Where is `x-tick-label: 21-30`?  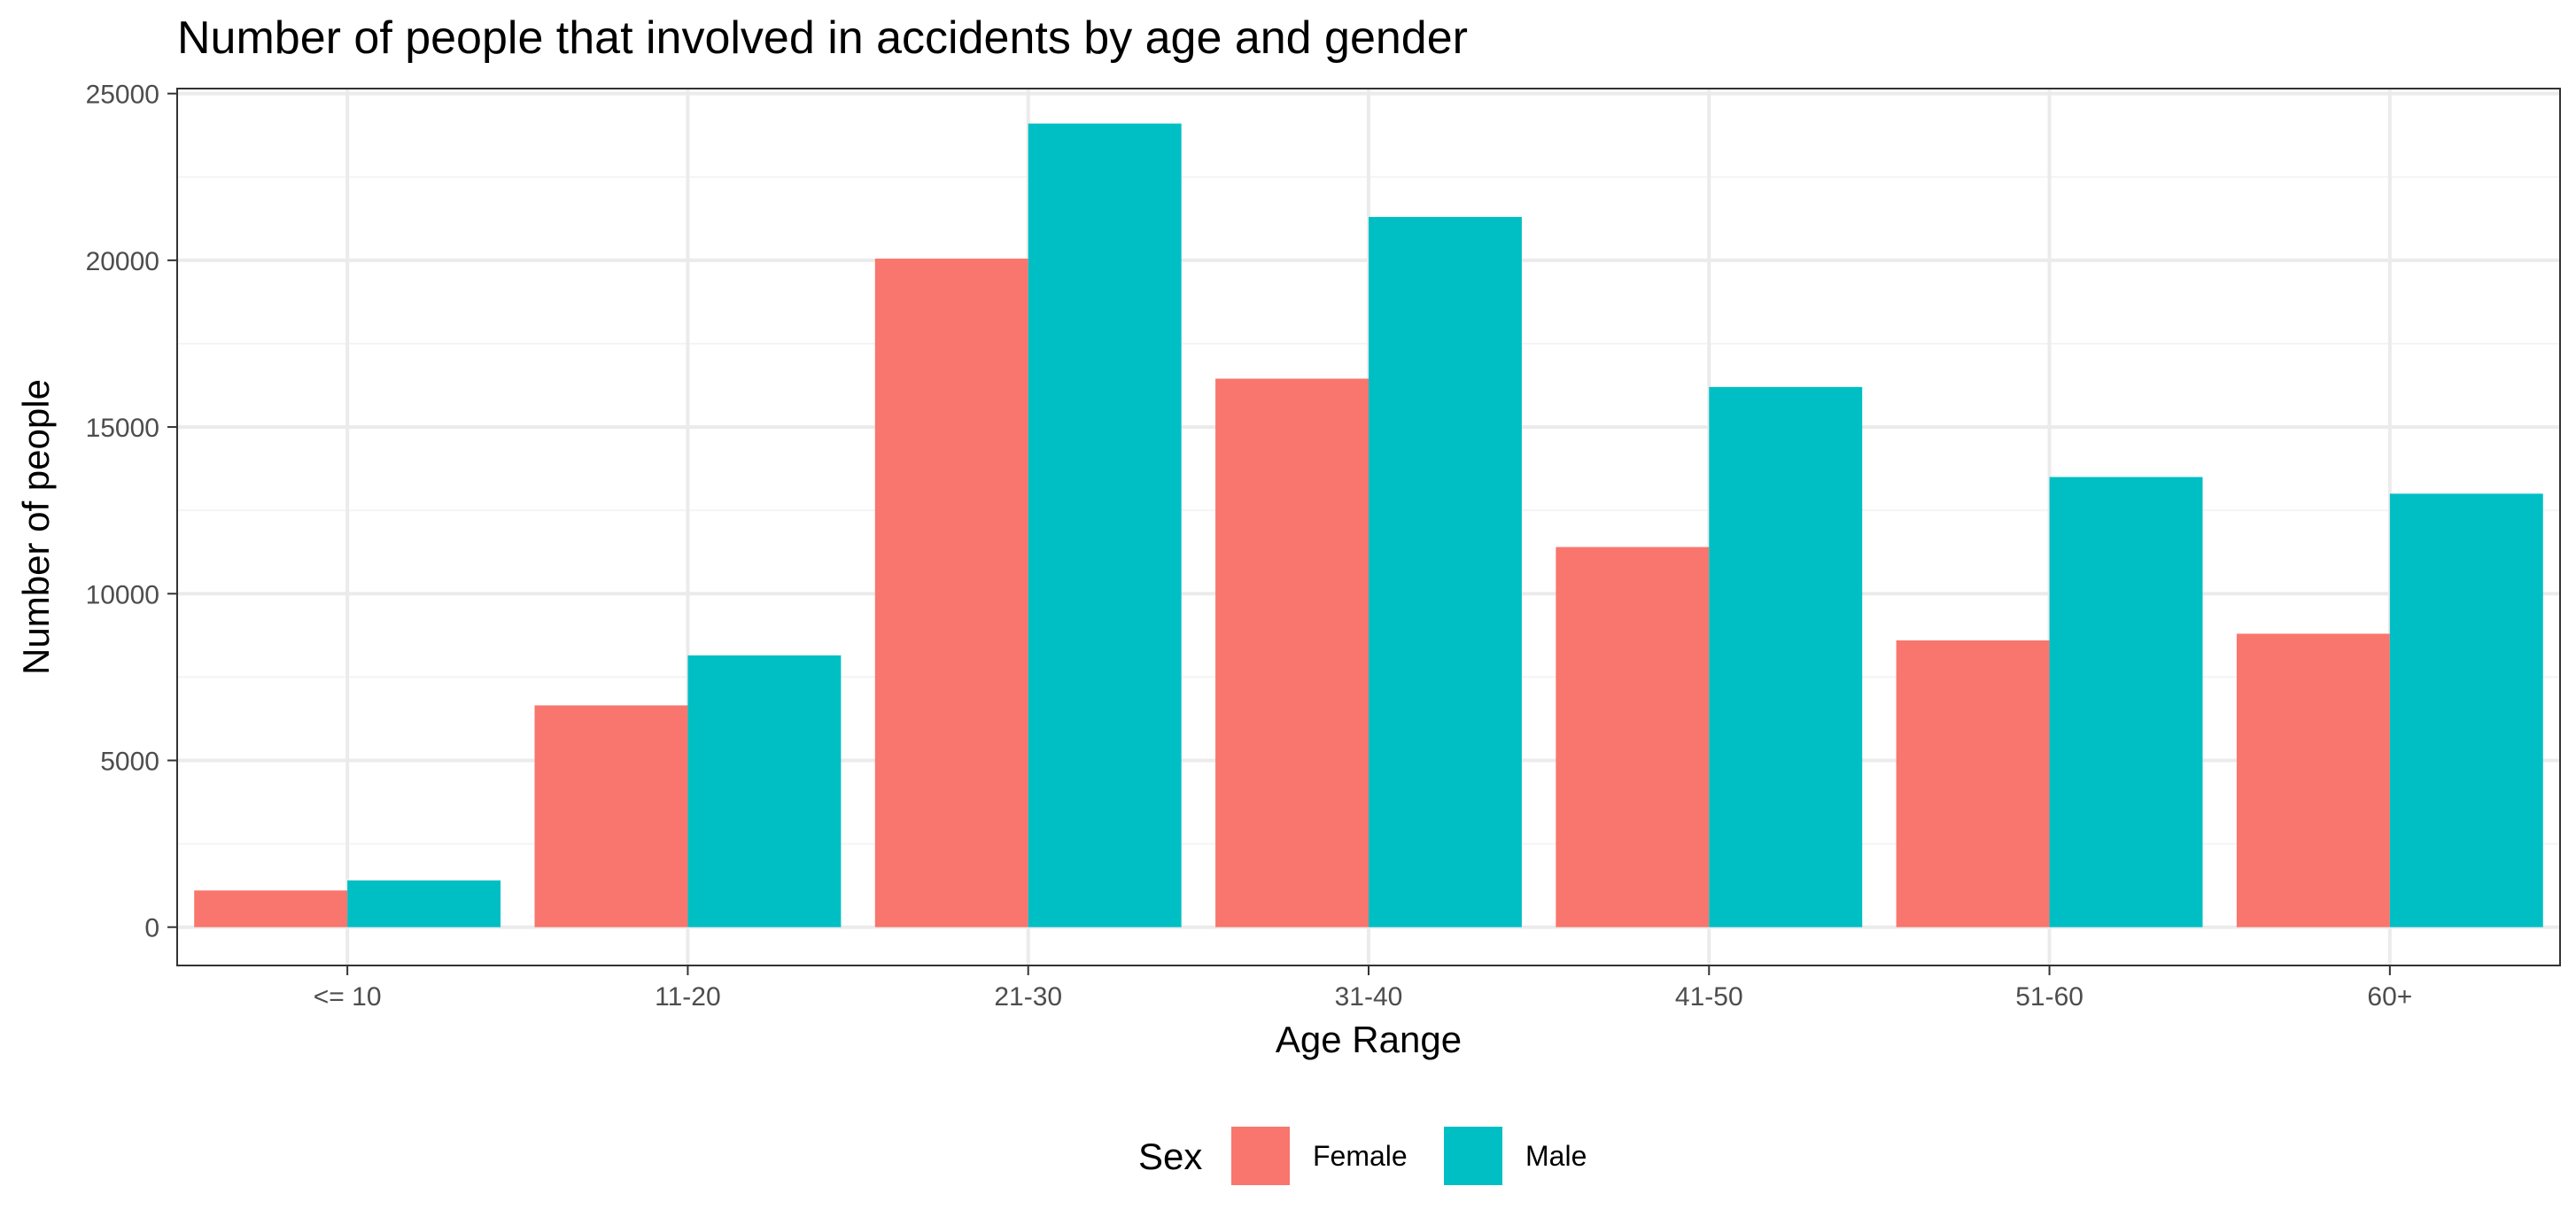
x-tick-label: 21-30 is located at coordinates (1028, 997).